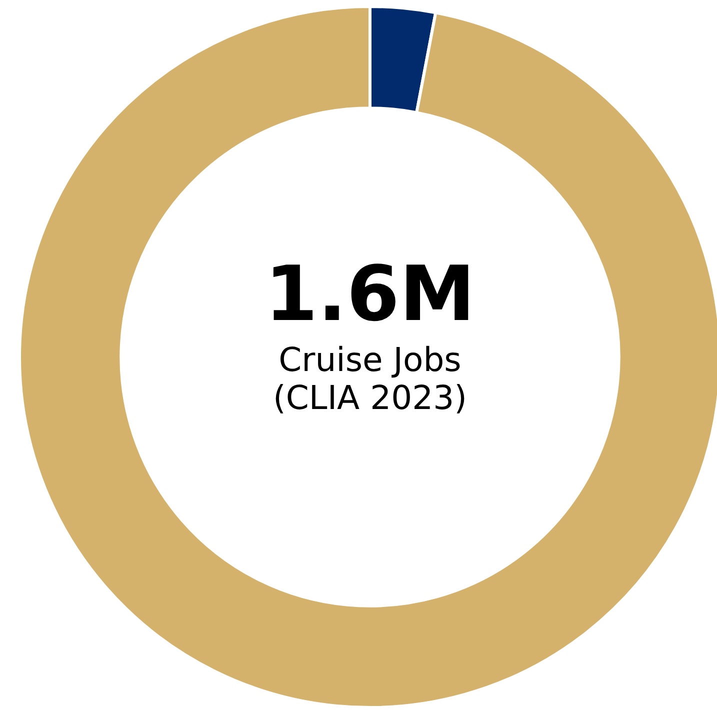 This screenshot has height=710, width=717. I want to click on text: 1.6M, so click(370, 293).